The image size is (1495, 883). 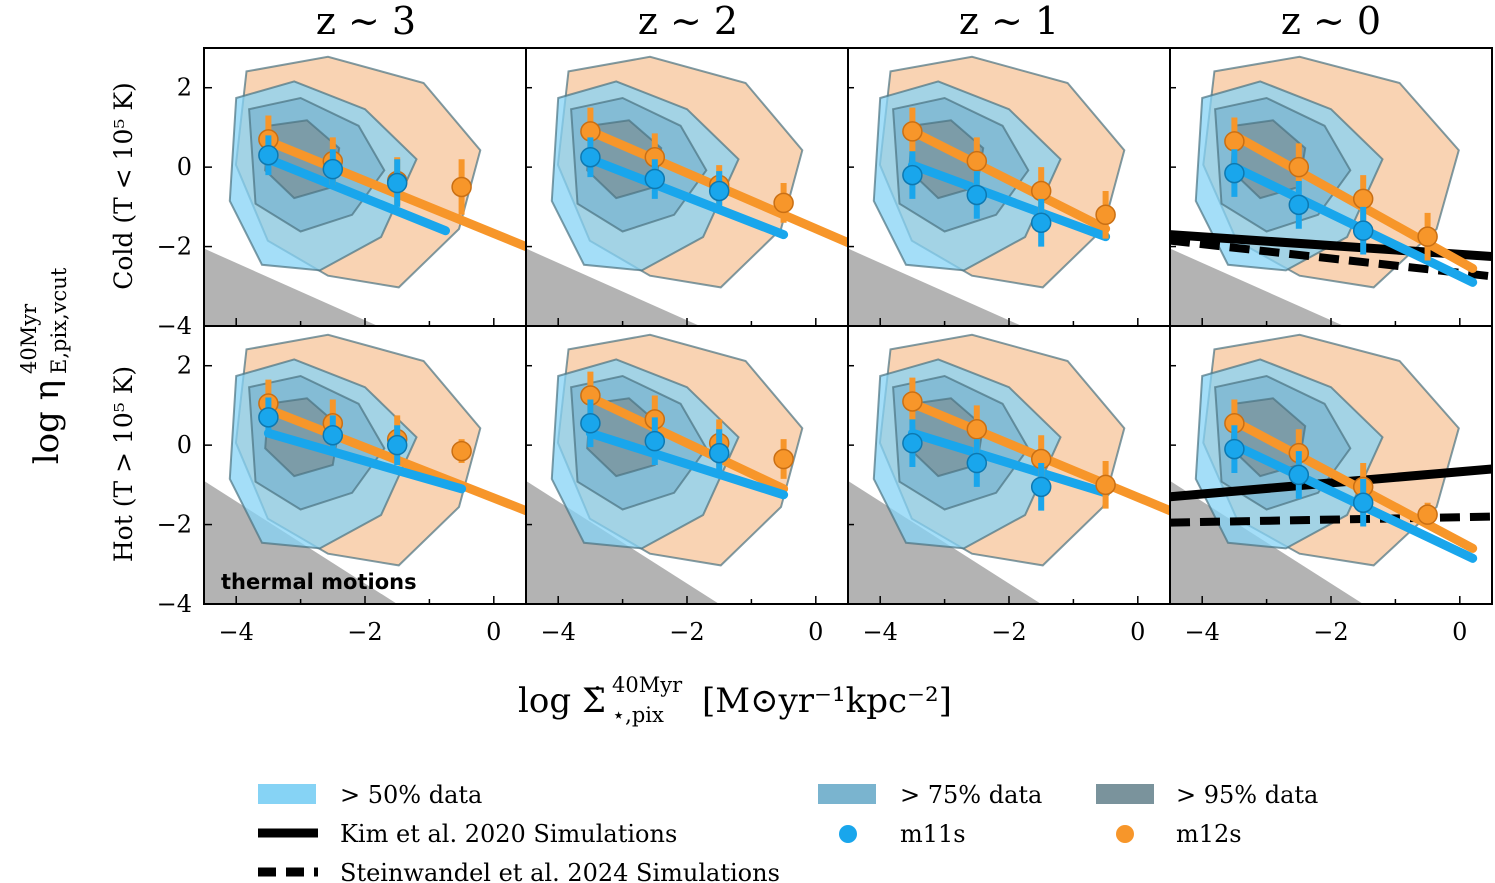 I want to click on column-title-z3: z ∼ 3, so click(x=366, y=21).